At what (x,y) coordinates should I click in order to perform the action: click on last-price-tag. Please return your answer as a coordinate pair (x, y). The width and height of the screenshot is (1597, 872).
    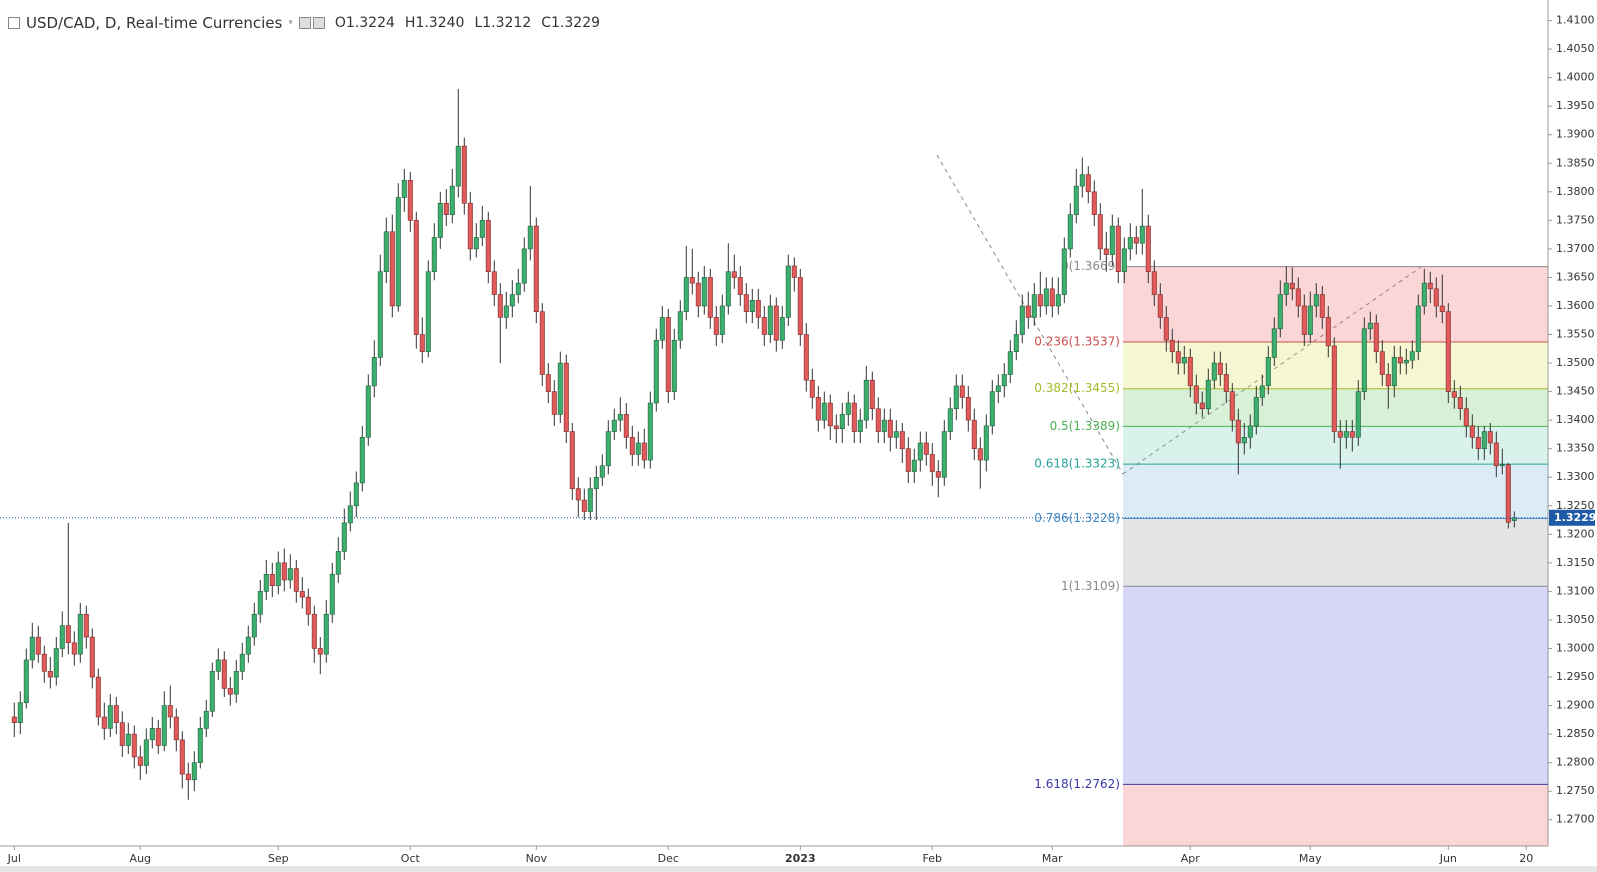
    Looking at the image, I should click on (1572, 517).